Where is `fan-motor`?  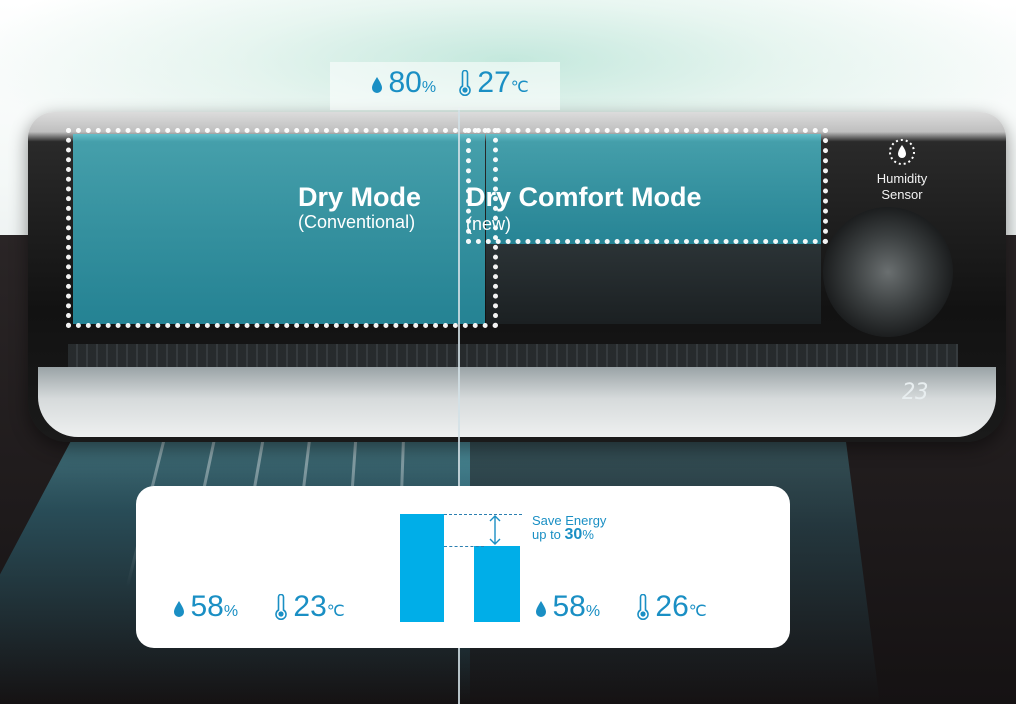
fan-motor is located at coordinates (888, 272).